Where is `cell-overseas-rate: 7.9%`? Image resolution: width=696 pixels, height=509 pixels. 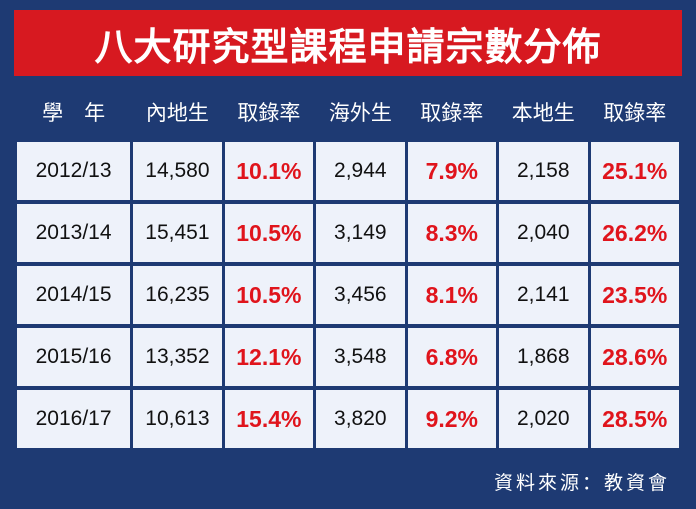 cell-overseas-rate: 7.9% is located at coordinates (452, 171).